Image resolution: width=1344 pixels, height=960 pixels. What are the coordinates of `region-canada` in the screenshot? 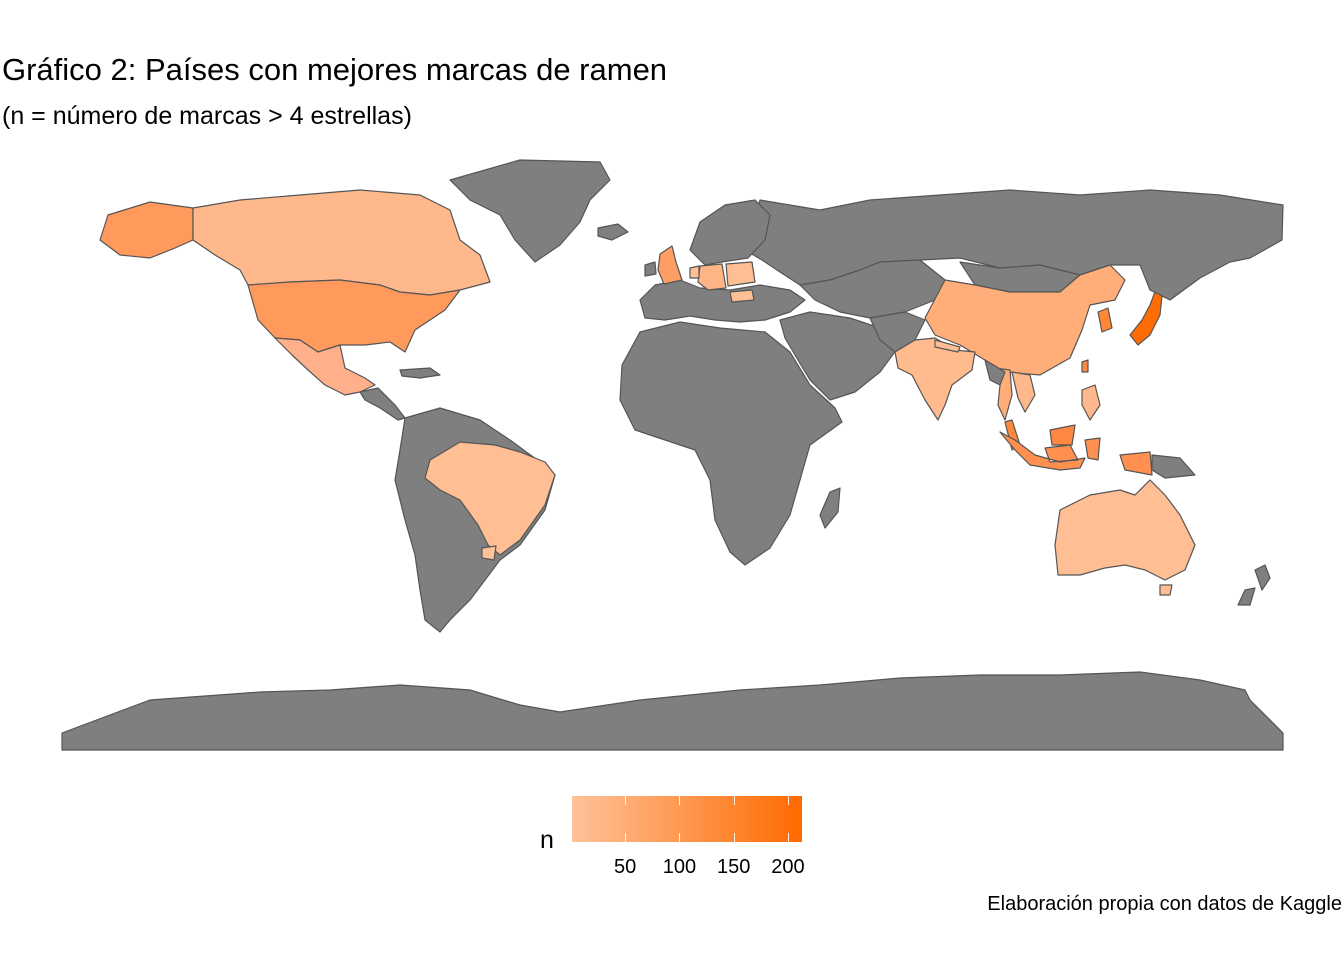 It's located at (341, 242).